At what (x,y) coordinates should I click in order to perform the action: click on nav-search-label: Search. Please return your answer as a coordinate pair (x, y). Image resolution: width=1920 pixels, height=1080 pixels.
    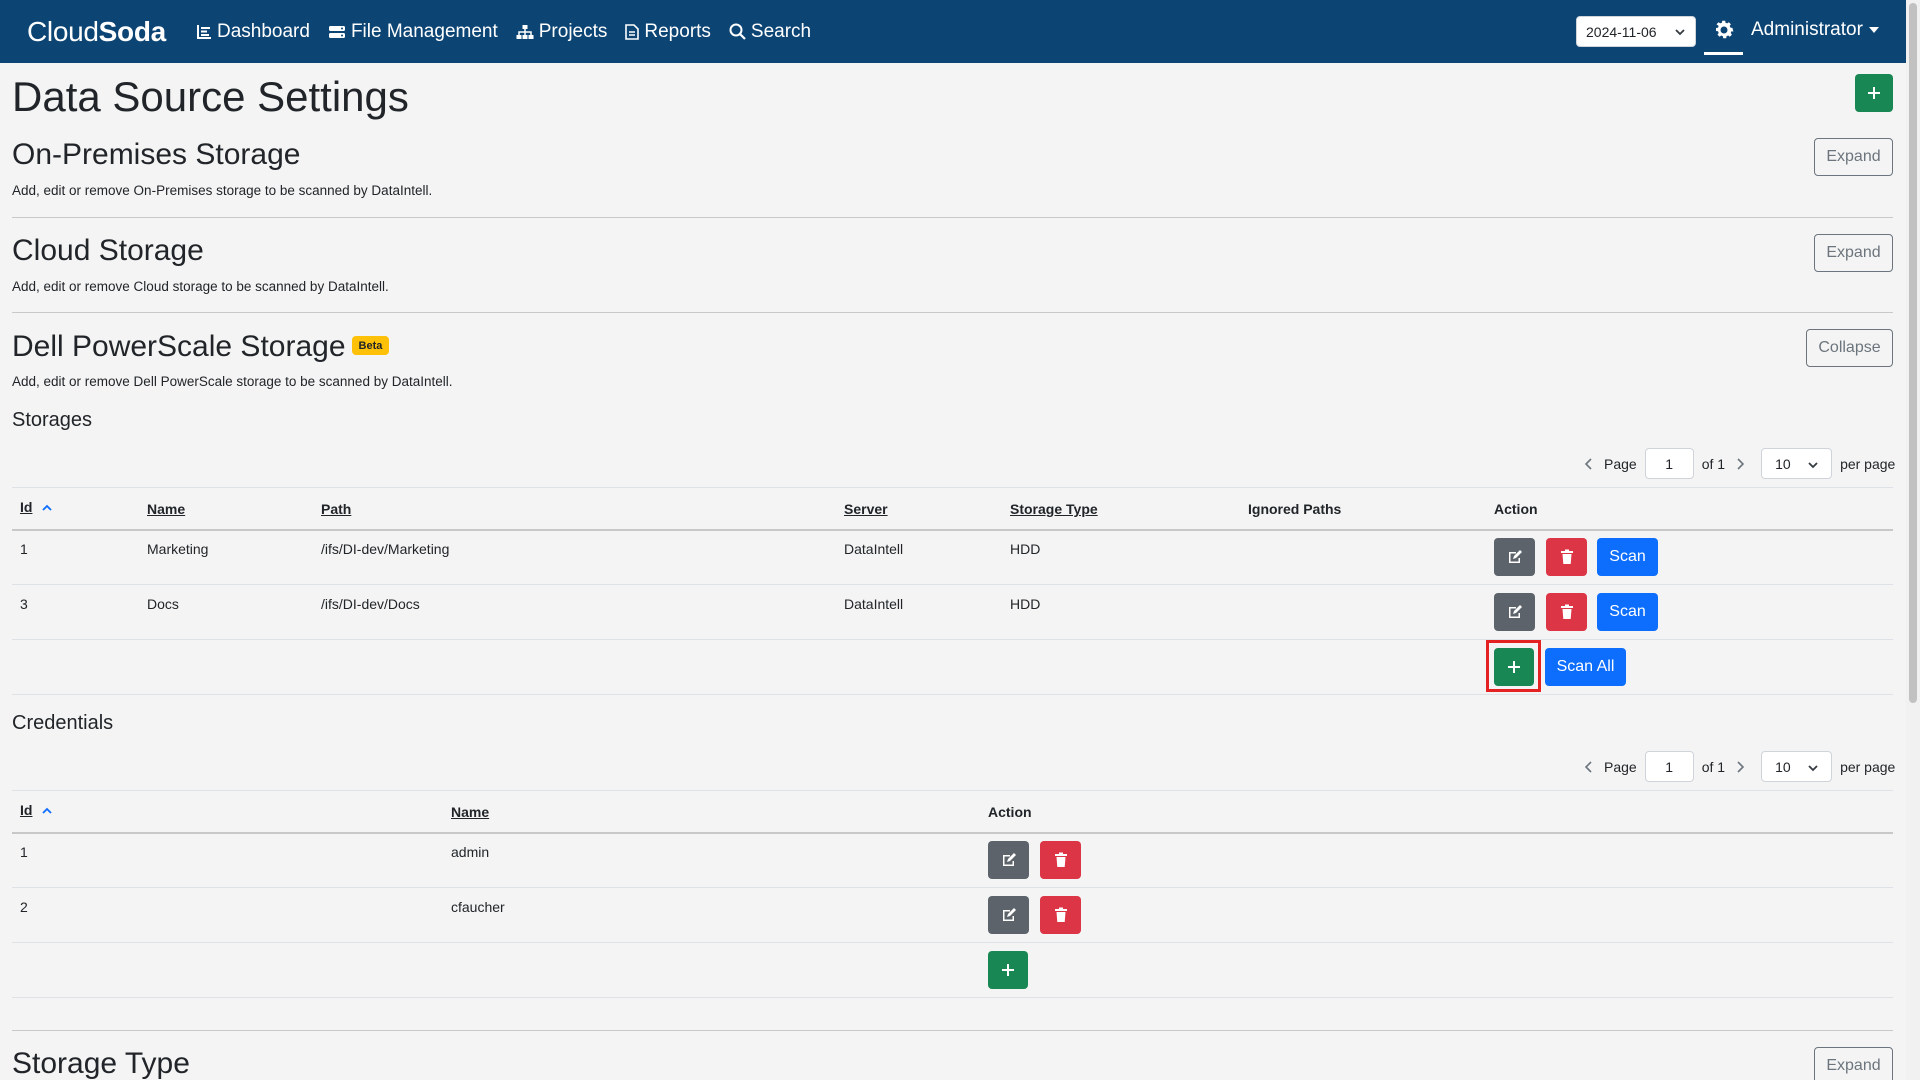
    Looking at the image, I should click on (781, 31).